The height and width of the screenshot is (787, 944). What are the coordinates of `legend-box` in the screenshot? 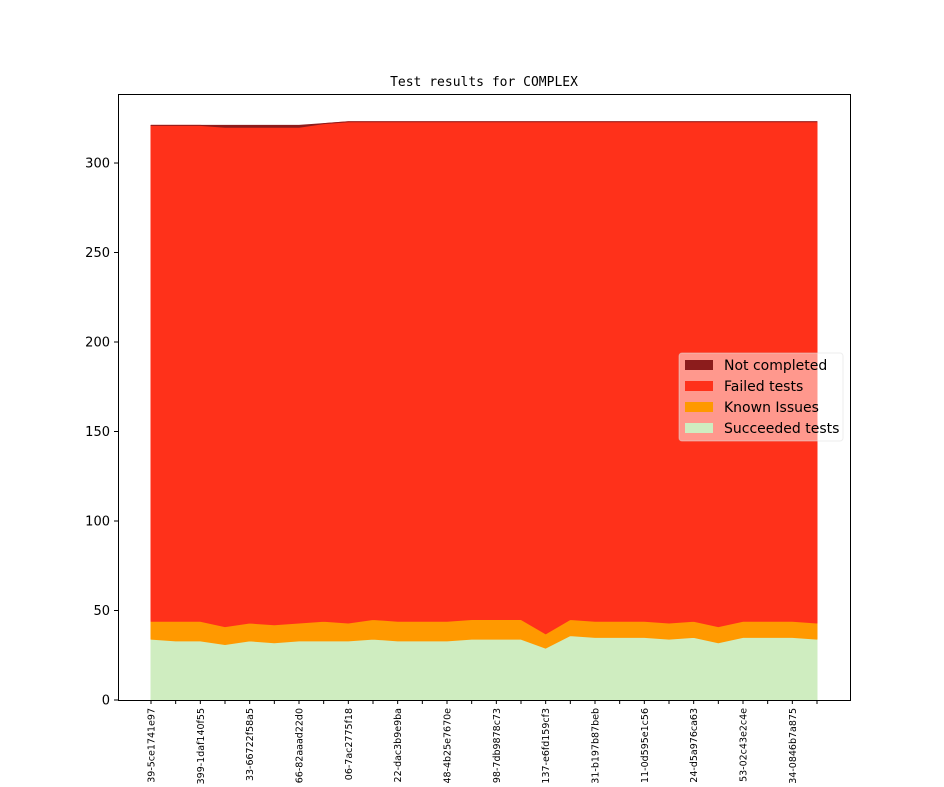 It's located at (761, 397).